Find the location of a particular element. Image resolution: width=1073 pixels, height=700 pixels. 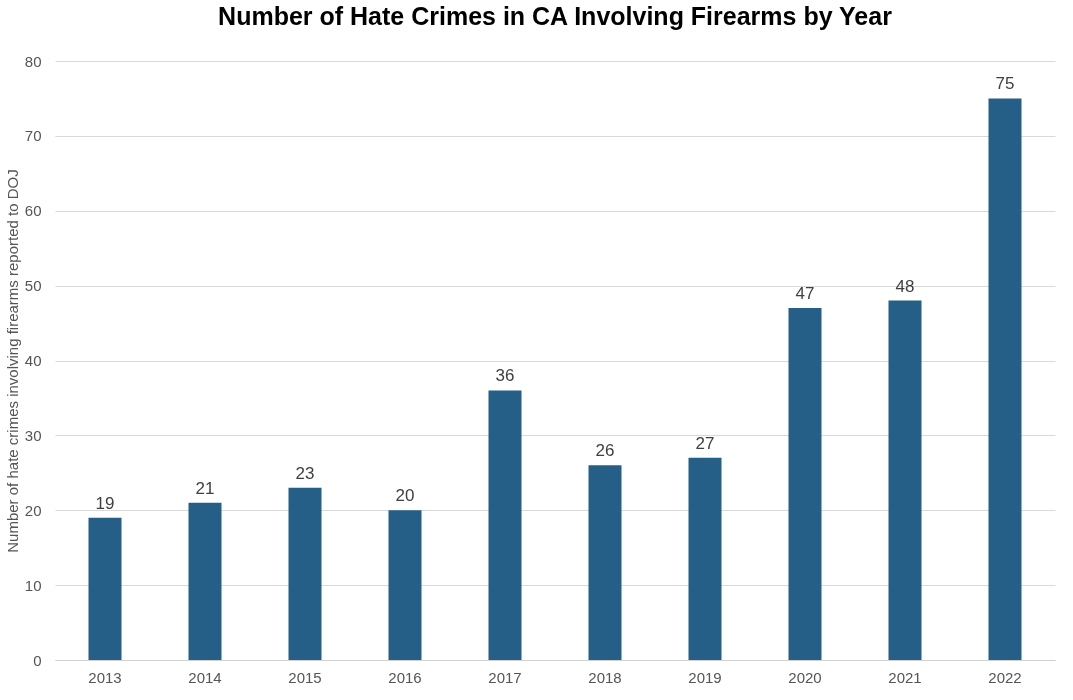

x-tick-label: 2017 is located at coordinates (505, 677).